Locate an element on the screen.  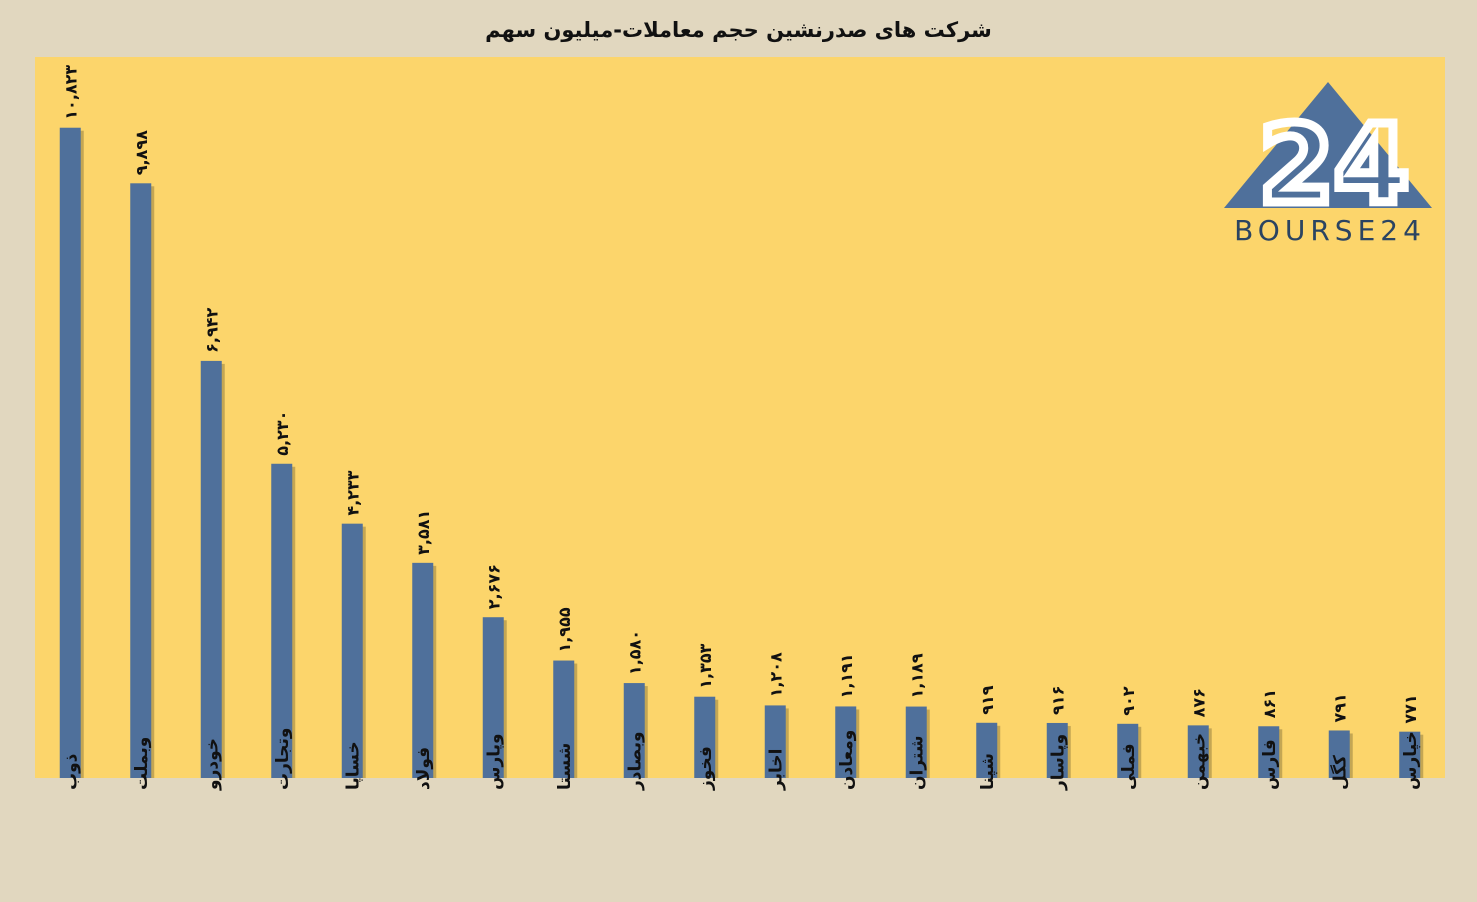
value-label: ۳,۵۸۱ is located at coordinates (423, 532).